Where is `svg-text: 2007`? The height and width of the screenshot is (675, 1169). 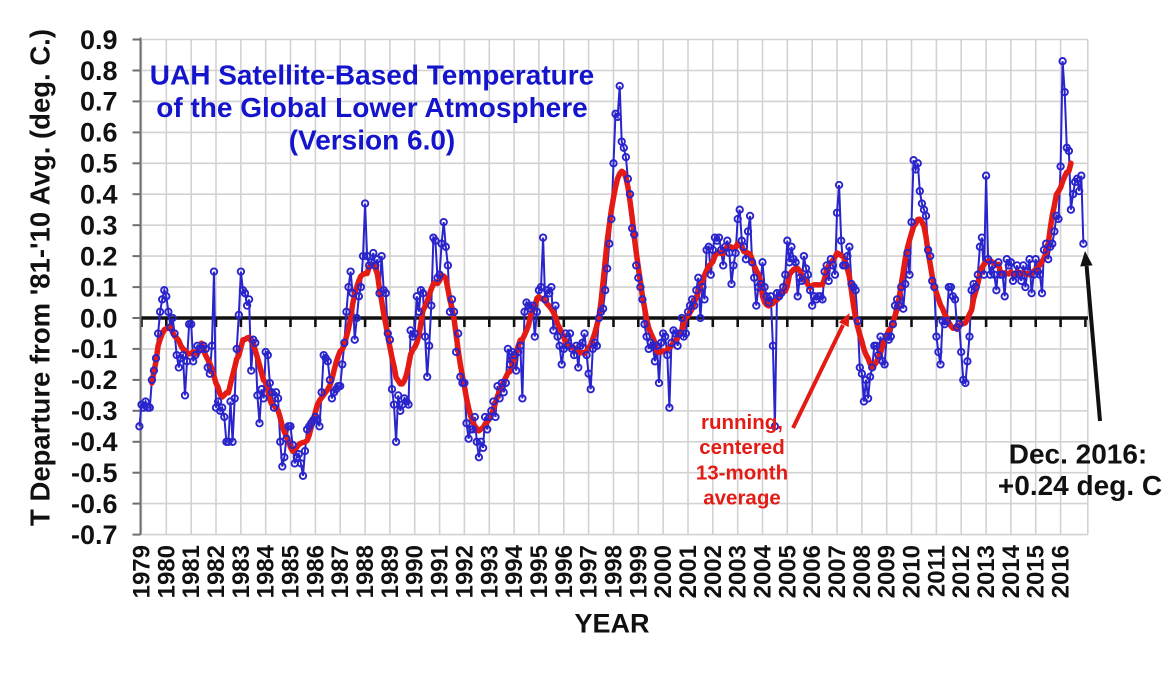 svg-text: 2007 is located at coordinates (837, 571).